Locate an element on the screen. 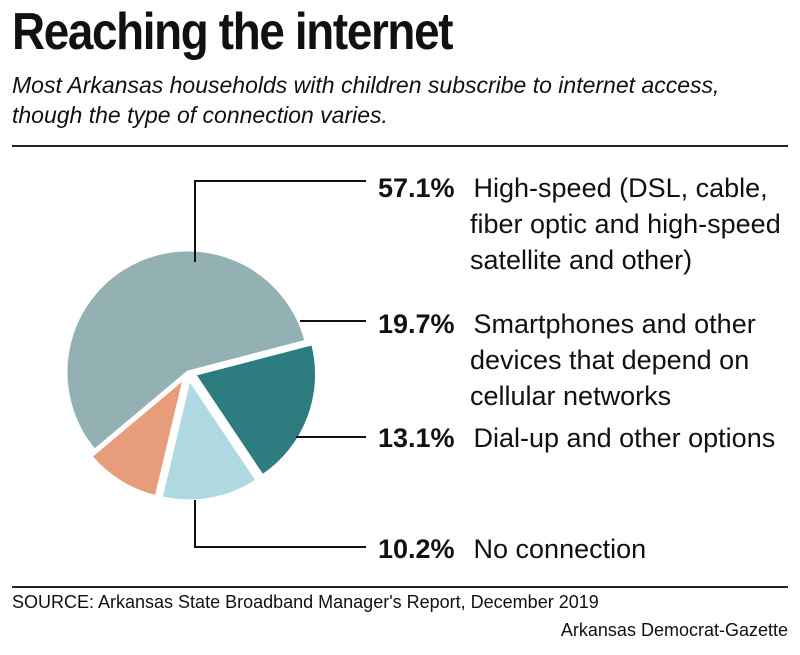 This screenshot has width=800, height=655. slice-text-smartphones-1: Smartphones and other is located at coordinates (614, 324).